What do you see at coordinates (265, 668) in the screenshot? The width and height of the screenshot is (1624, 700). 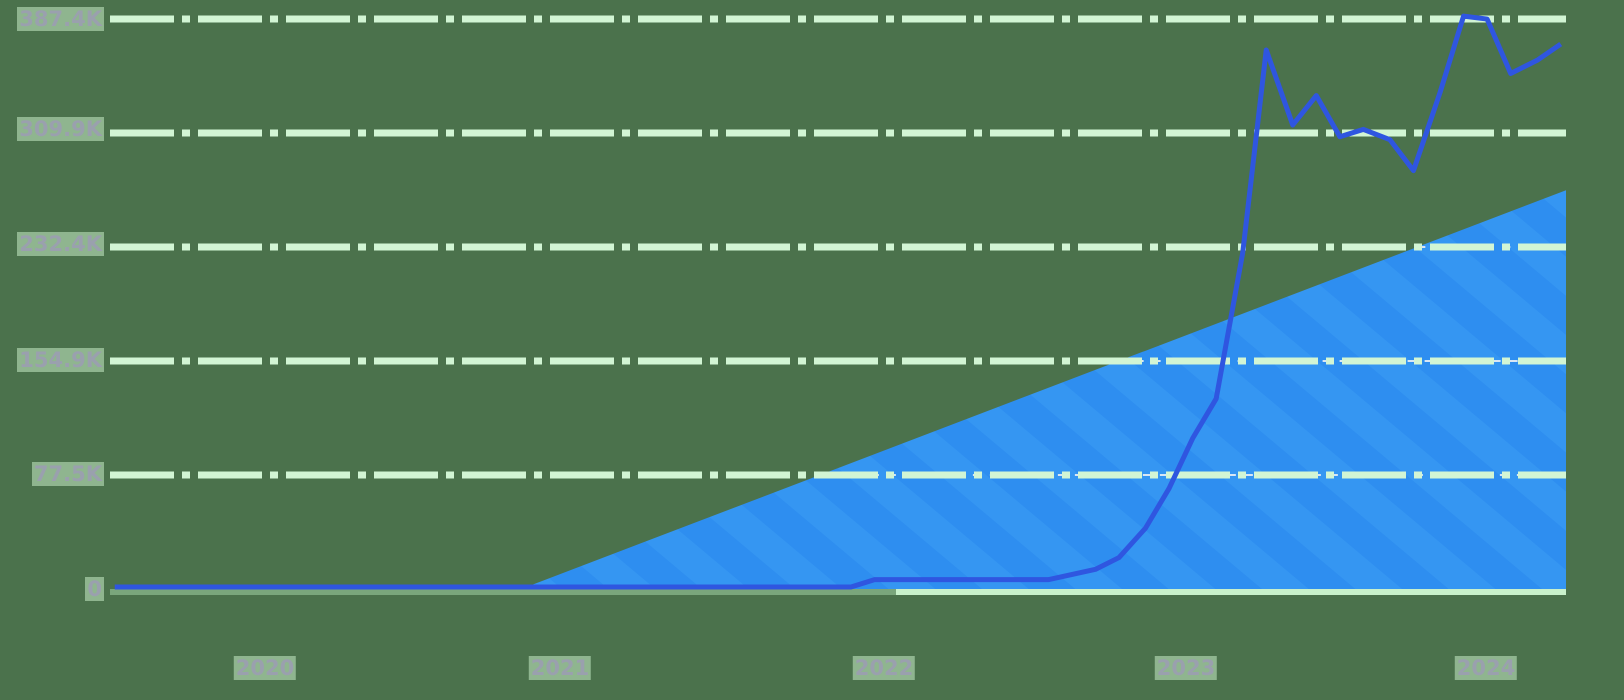 I see `x-tick-label: 2020` at bounding box center [265, 668].